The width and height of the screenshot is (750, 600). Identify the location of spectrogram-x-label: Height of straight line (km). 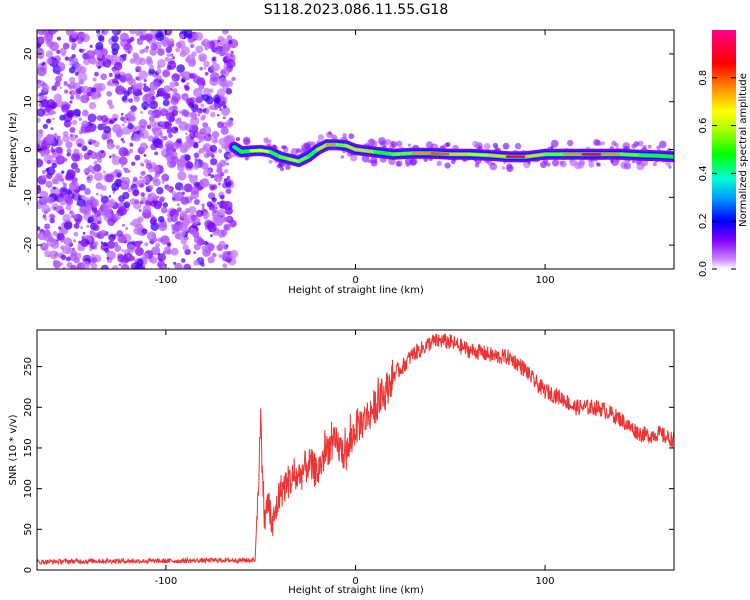
(356, 290).